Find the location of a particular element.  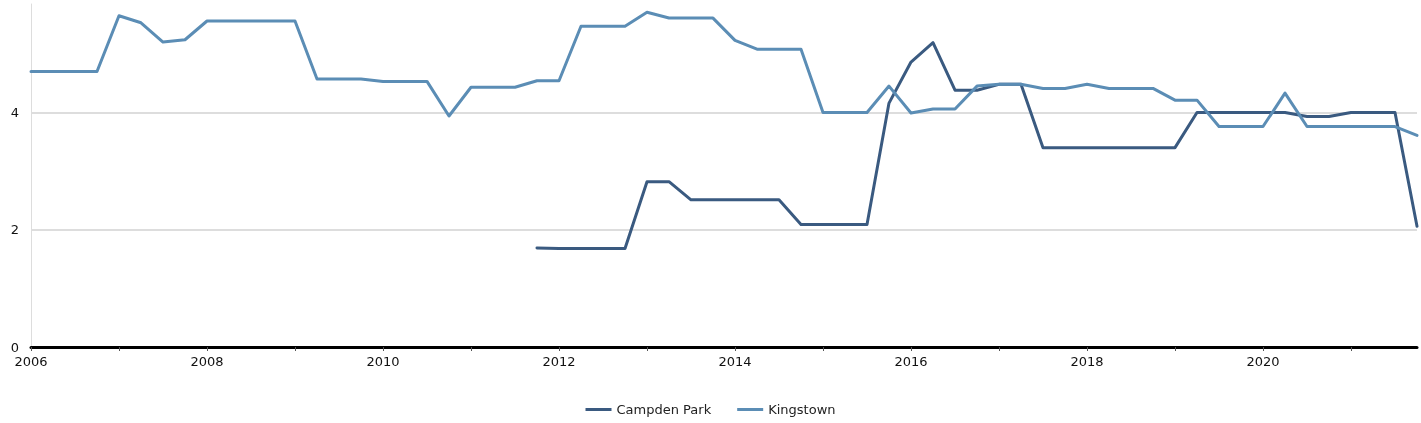

y-tick-label: 2 is located at coordinates (14, 230).